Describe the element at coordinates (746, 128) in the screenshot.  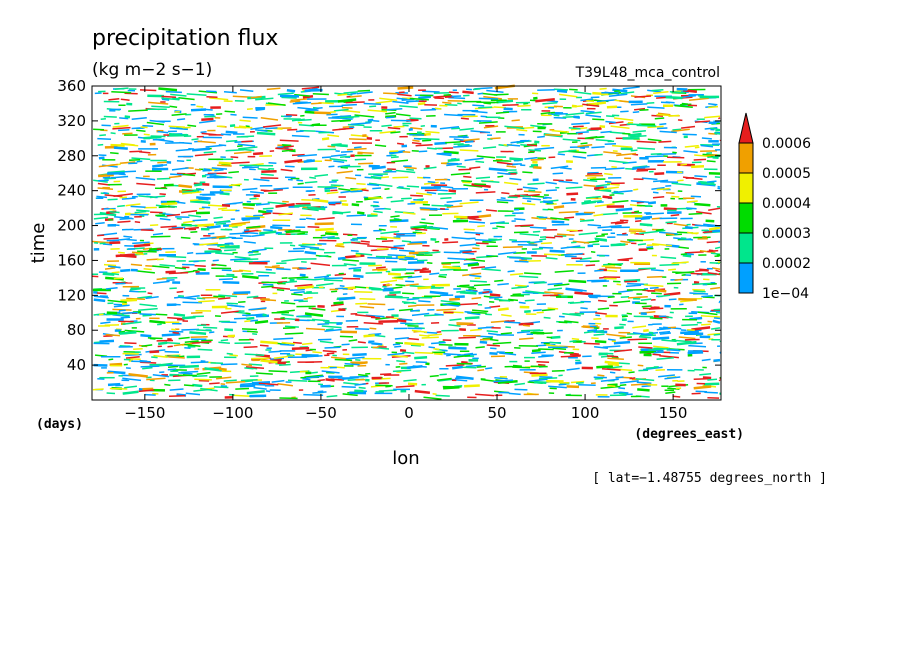
I see `colorbar-extend-arrow` at that location.